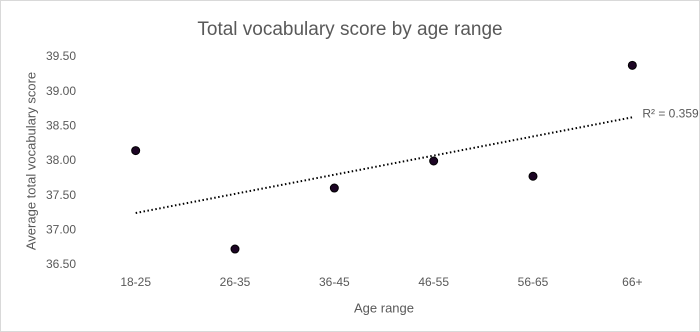 The width and height of the screenshot is (700, 332). I want to click on x-tick-label: 66+, so click(632, 282).